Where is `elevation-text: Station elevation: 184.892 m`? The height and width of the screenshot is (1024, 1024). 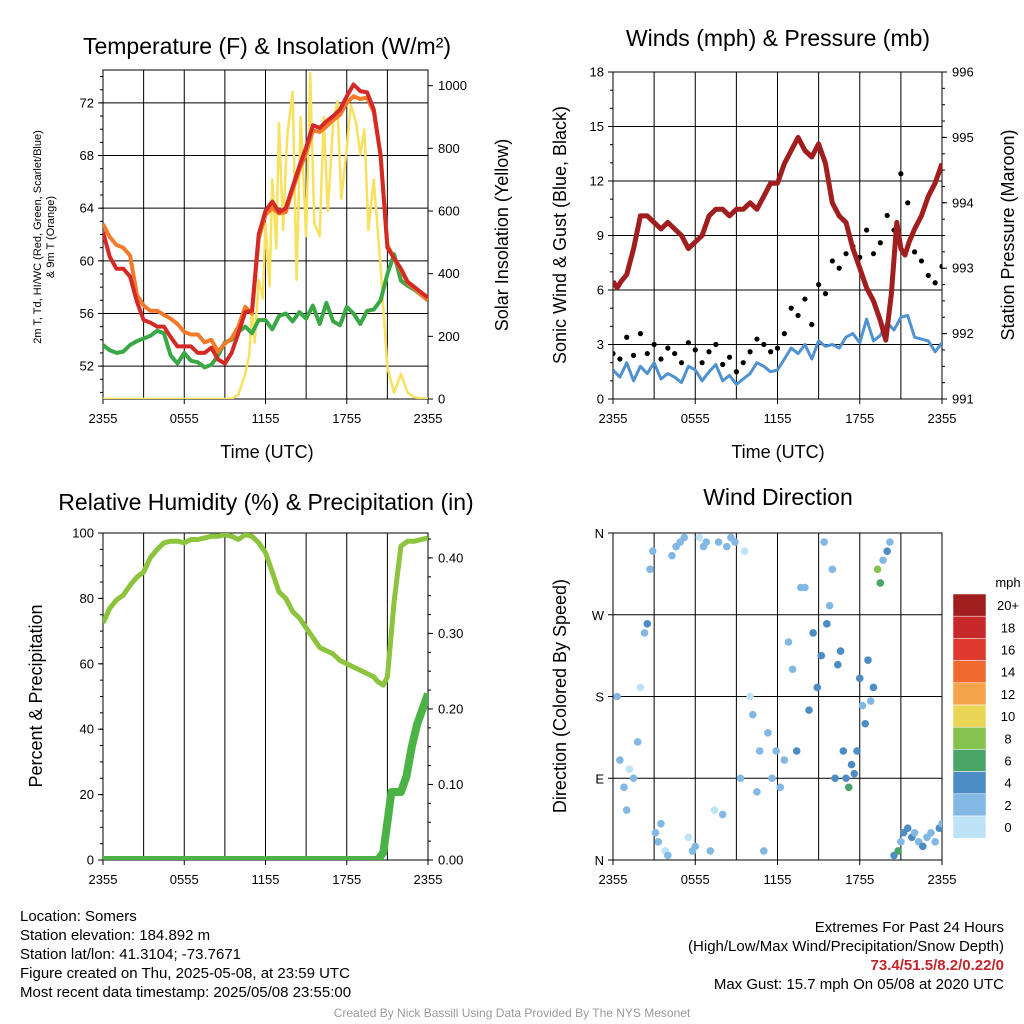 elevation-text: Station elevation: 184.892 m is located at coordinates (115, 935).